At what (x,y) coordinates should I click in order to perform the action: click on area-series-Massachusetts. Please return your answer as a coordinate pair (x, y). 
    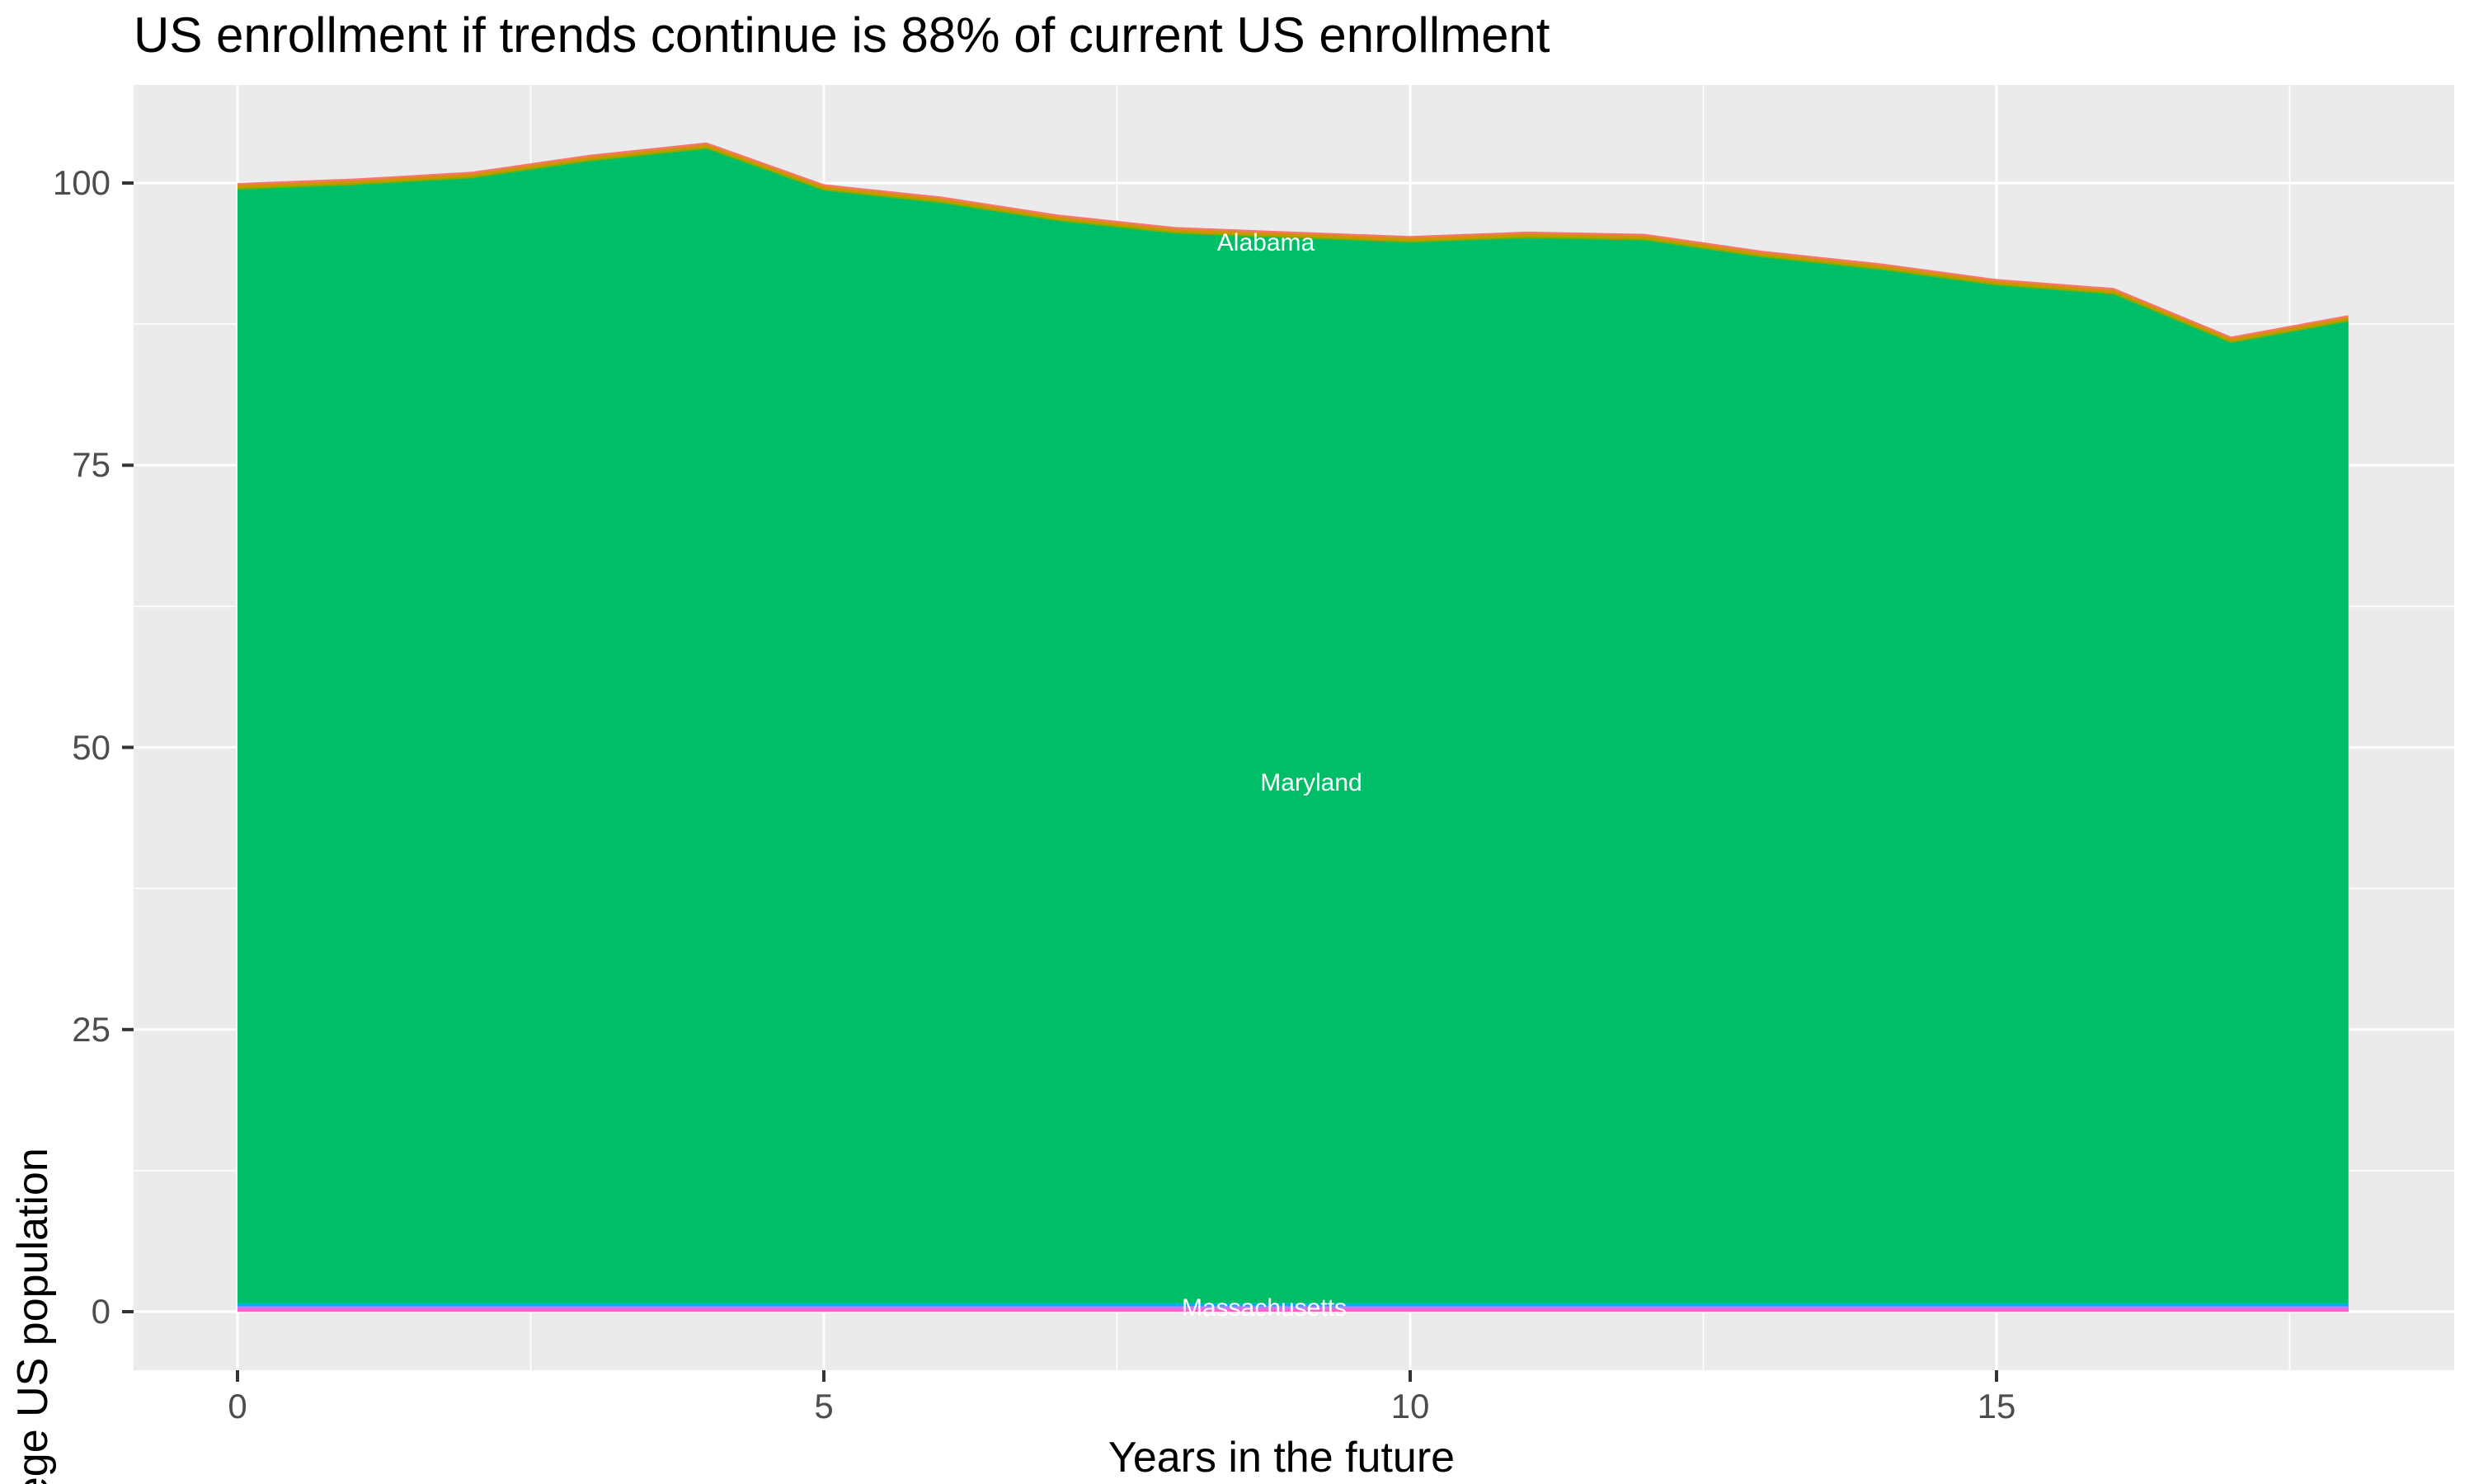
    Looking at the image, I should click on (1293, 1310).